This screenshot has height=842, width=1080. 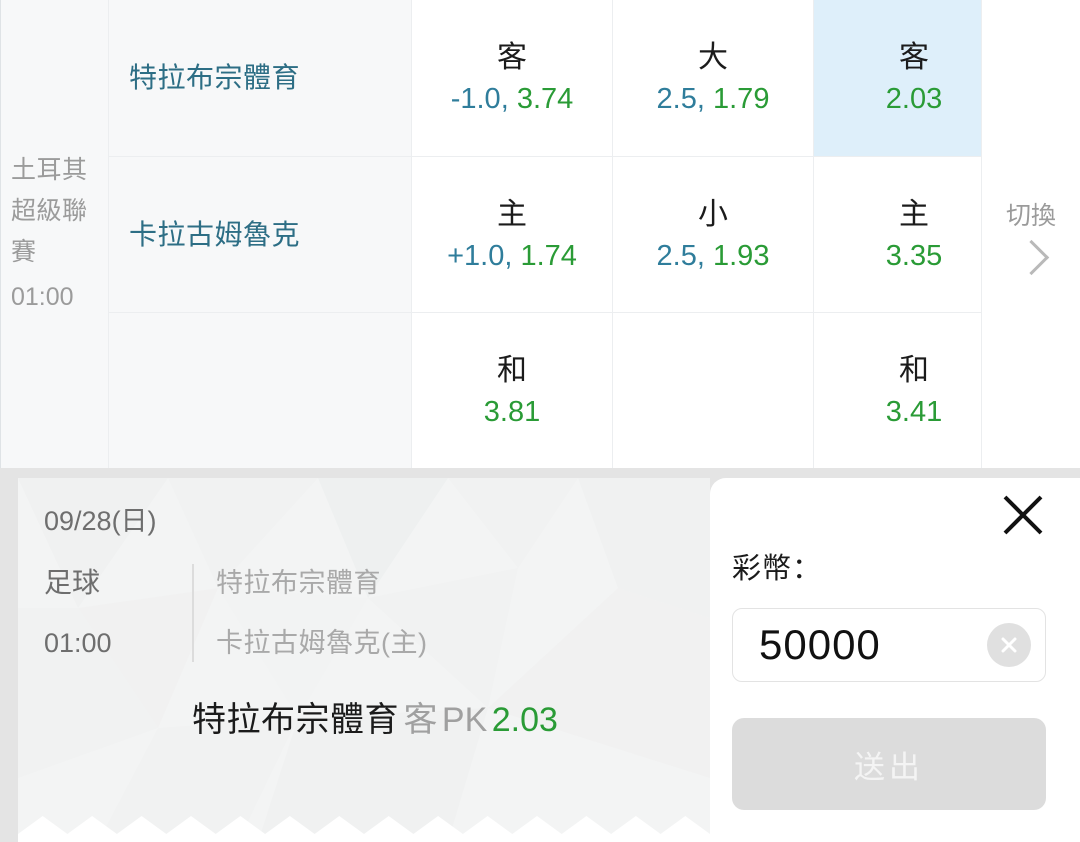 I want to click on ticket-team-home: 卡拉古姆魯克(主), so click(x=322, y=643).